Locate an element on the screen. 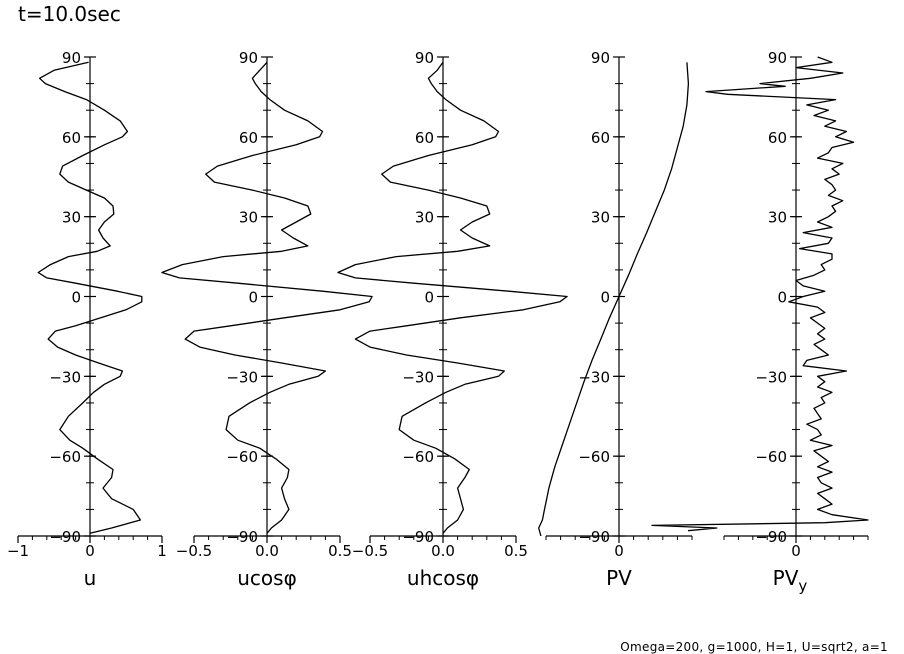 The width and height of the screenshot is (904, 654). panel-1-y-tick-label: −30 is located at coordinates (65, 377).